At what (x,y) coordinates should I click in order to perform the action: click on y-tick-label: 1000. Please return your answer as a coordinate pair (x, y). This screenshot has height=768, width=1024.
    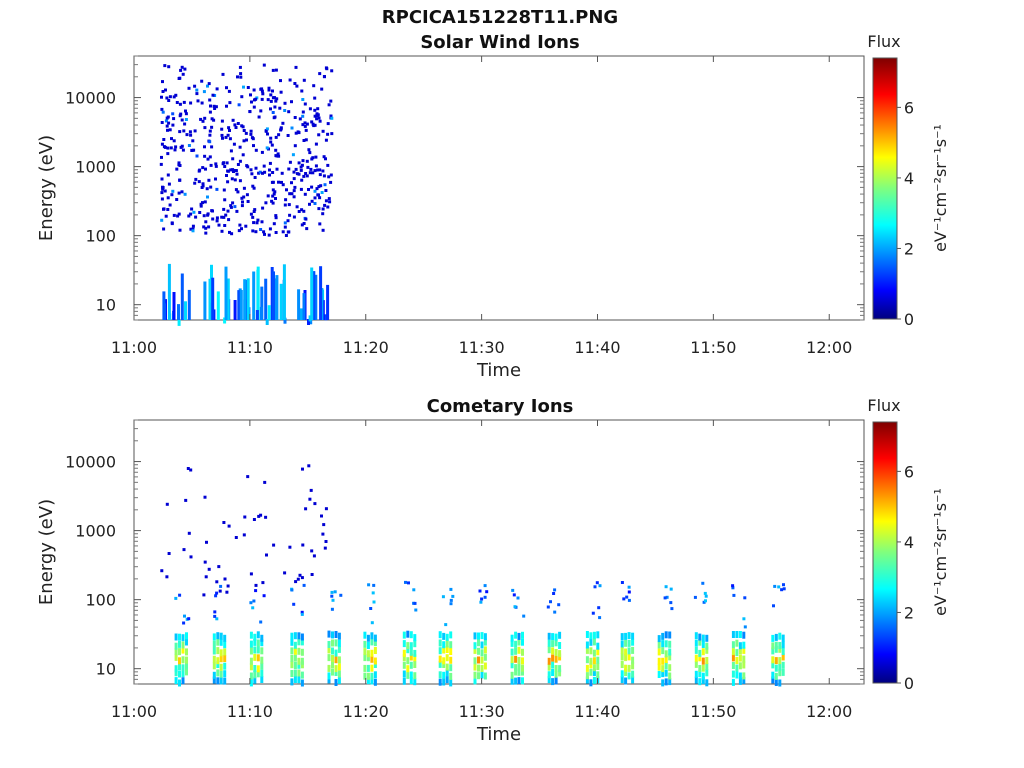
    Looking at the image, I should click on (95, 531).